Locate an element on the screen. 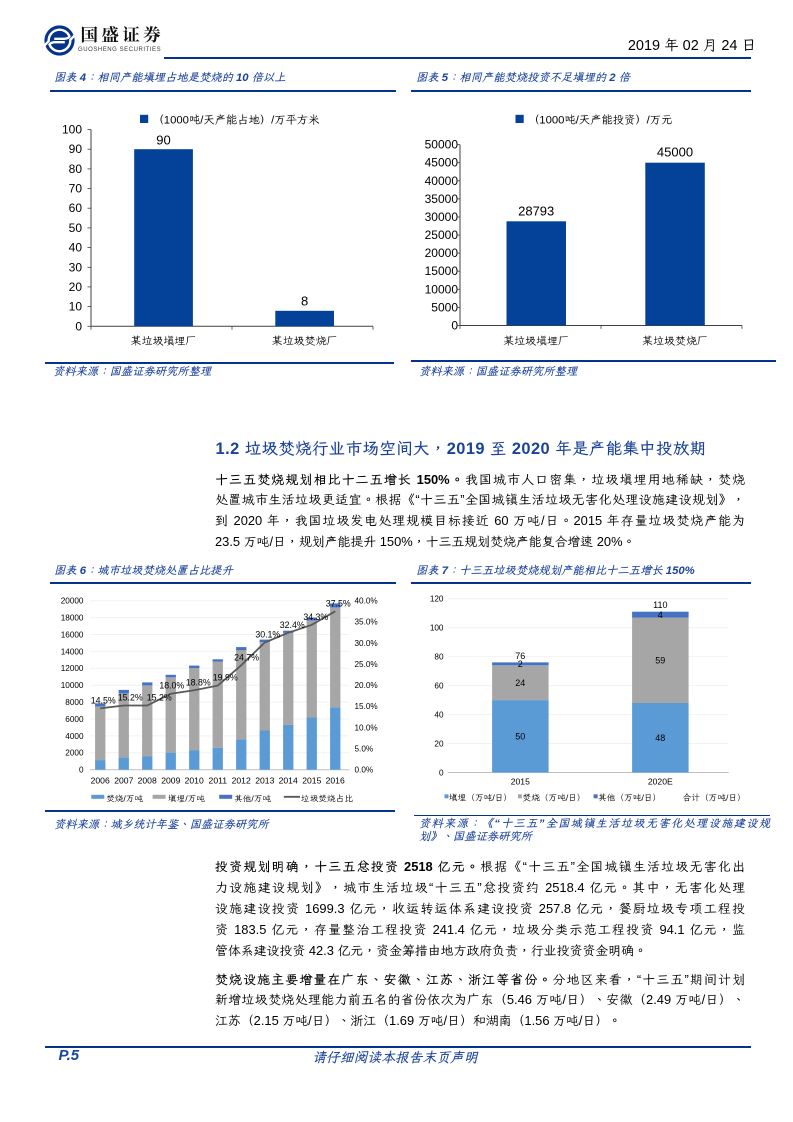  svg-text: 25.0% is located at coordinates (366, 664).